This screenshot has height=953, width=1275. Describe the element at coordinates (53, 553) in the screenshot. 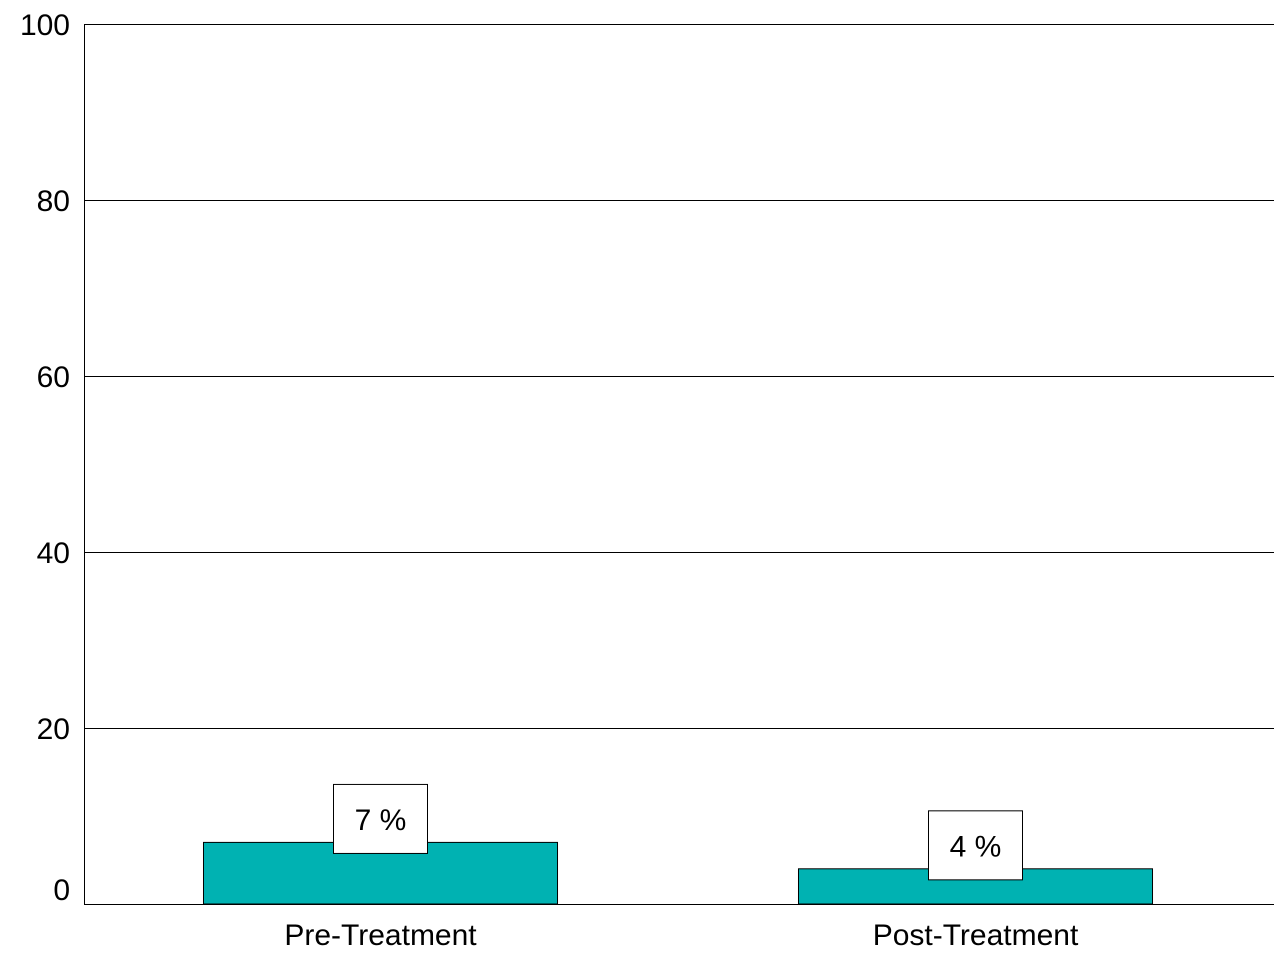

I see `y-tick-label: 40` at that location.